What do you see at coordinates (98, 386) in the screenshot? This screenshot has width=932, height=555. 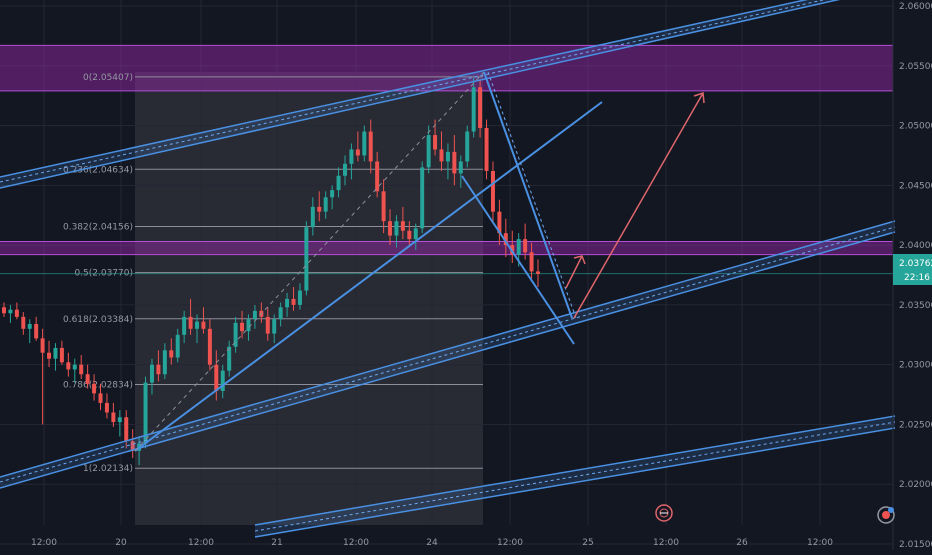 I see `fib-level-label: 0.786(2.02834)` at bounding box center [98, 386].